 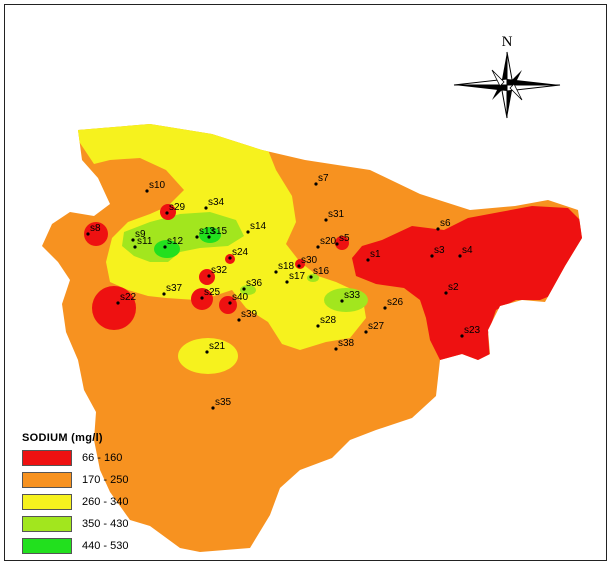 What do you see at coordinates (336, 214) in the screenshot?
I see `station-label: s31` at bounding box center [336, 214].